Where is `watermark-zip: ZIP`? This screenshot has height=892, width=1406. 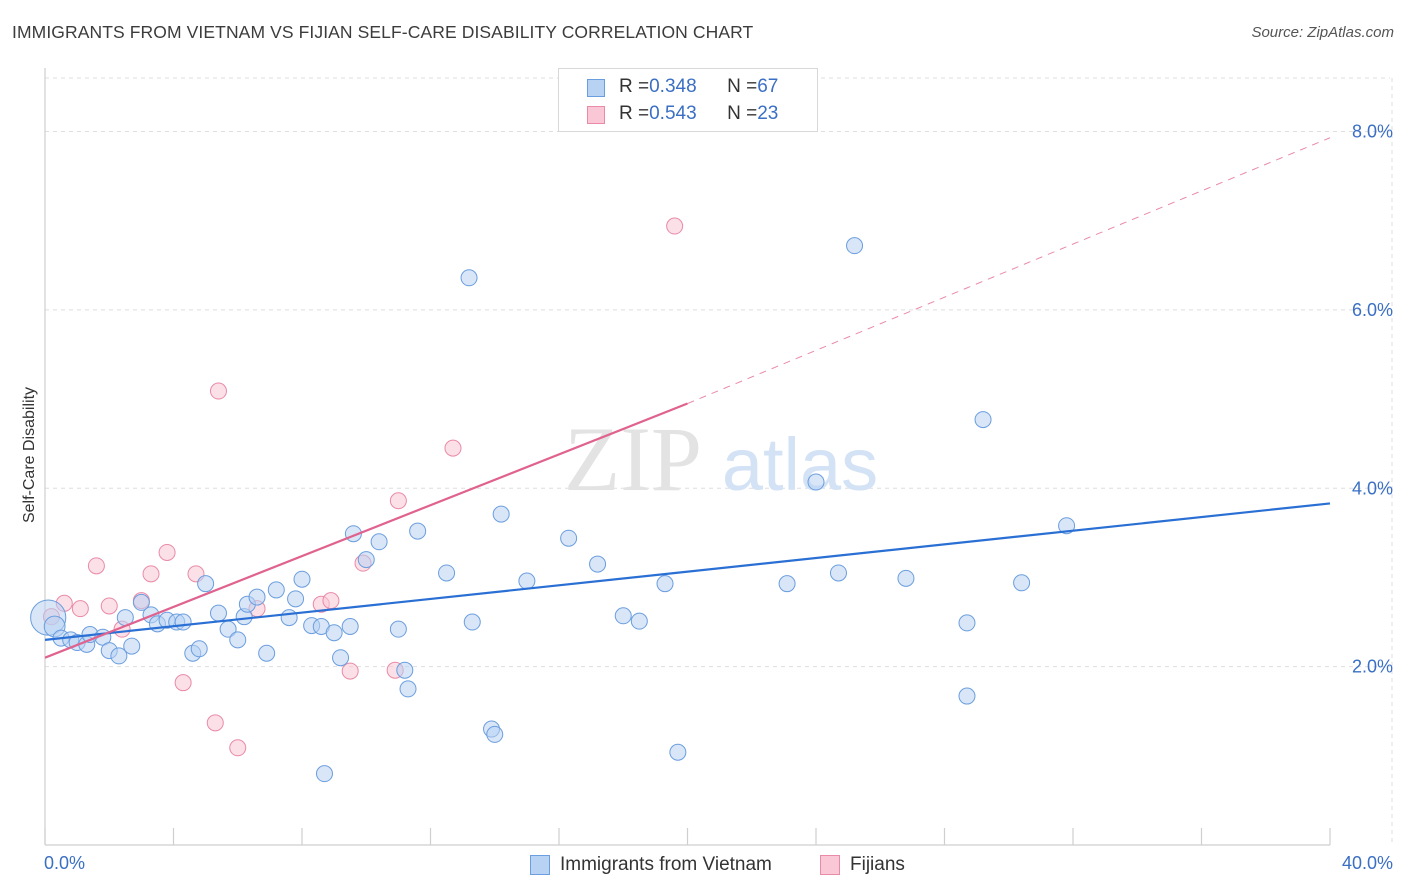
watermark-zip: ZIP is located at coordinates (633, 459).